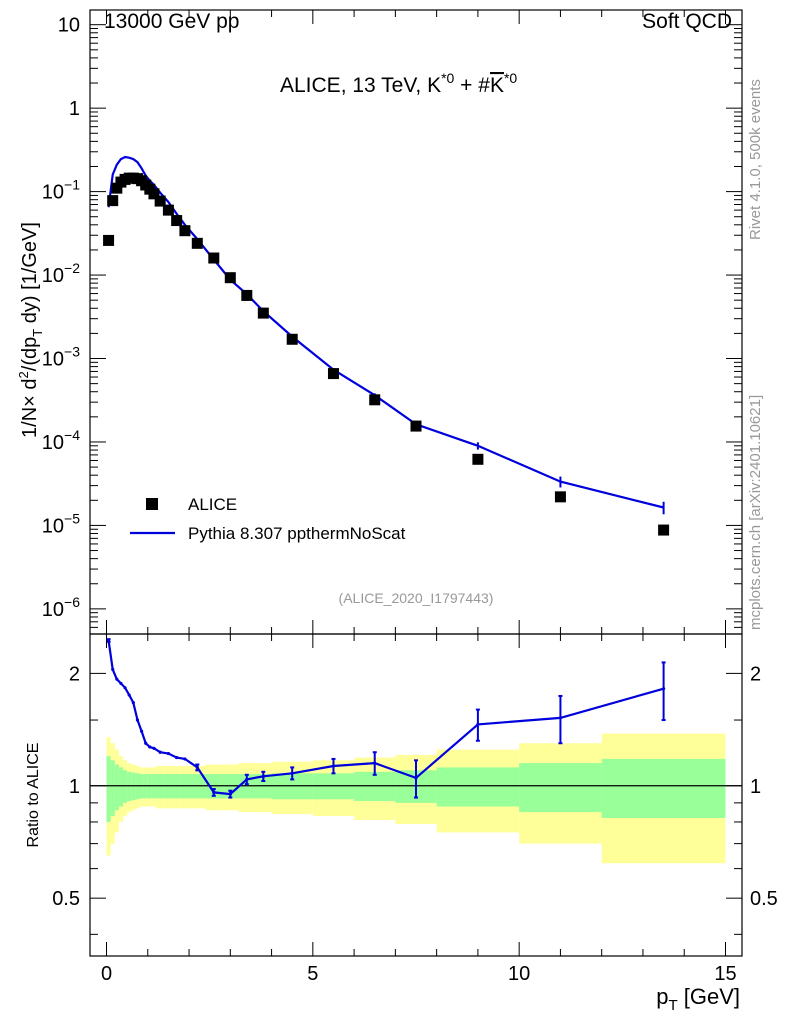 This screenshot has height=1024, width=786. Describe the element at coordinates (30, 330) in the screenshot. I see `y-axis-label: 1/N× d2/(dpT dy) [1/GeV]` at that location.